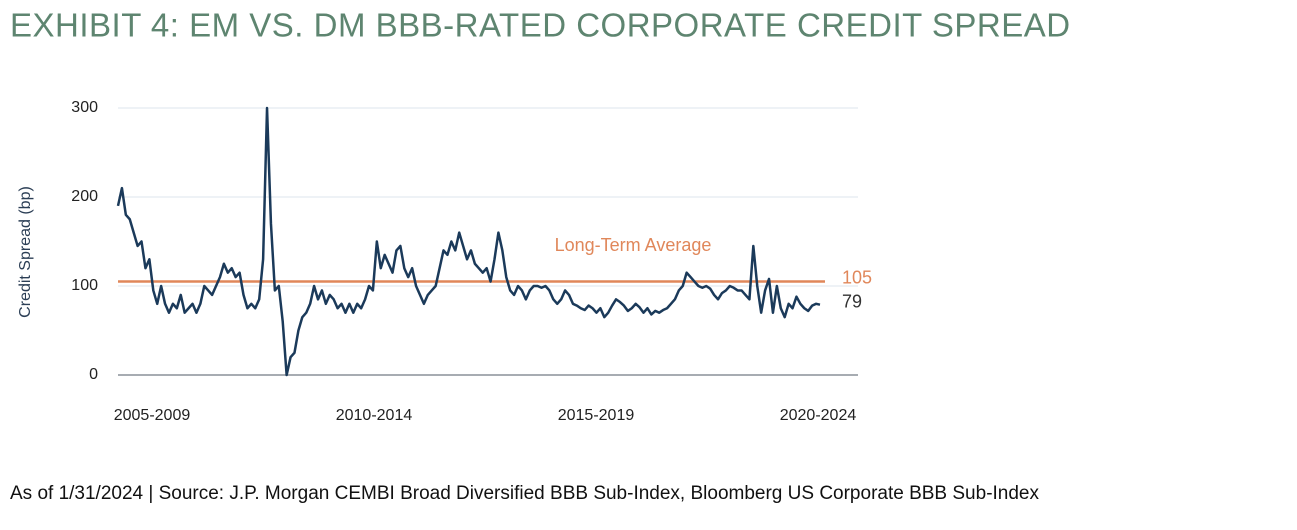 Image resolution: width=1297 pixels, height=530 pixels. Describe the element at coordinates (818, 415) in the screenshot. I see `x-tick-label: 2020-2024` at that location.